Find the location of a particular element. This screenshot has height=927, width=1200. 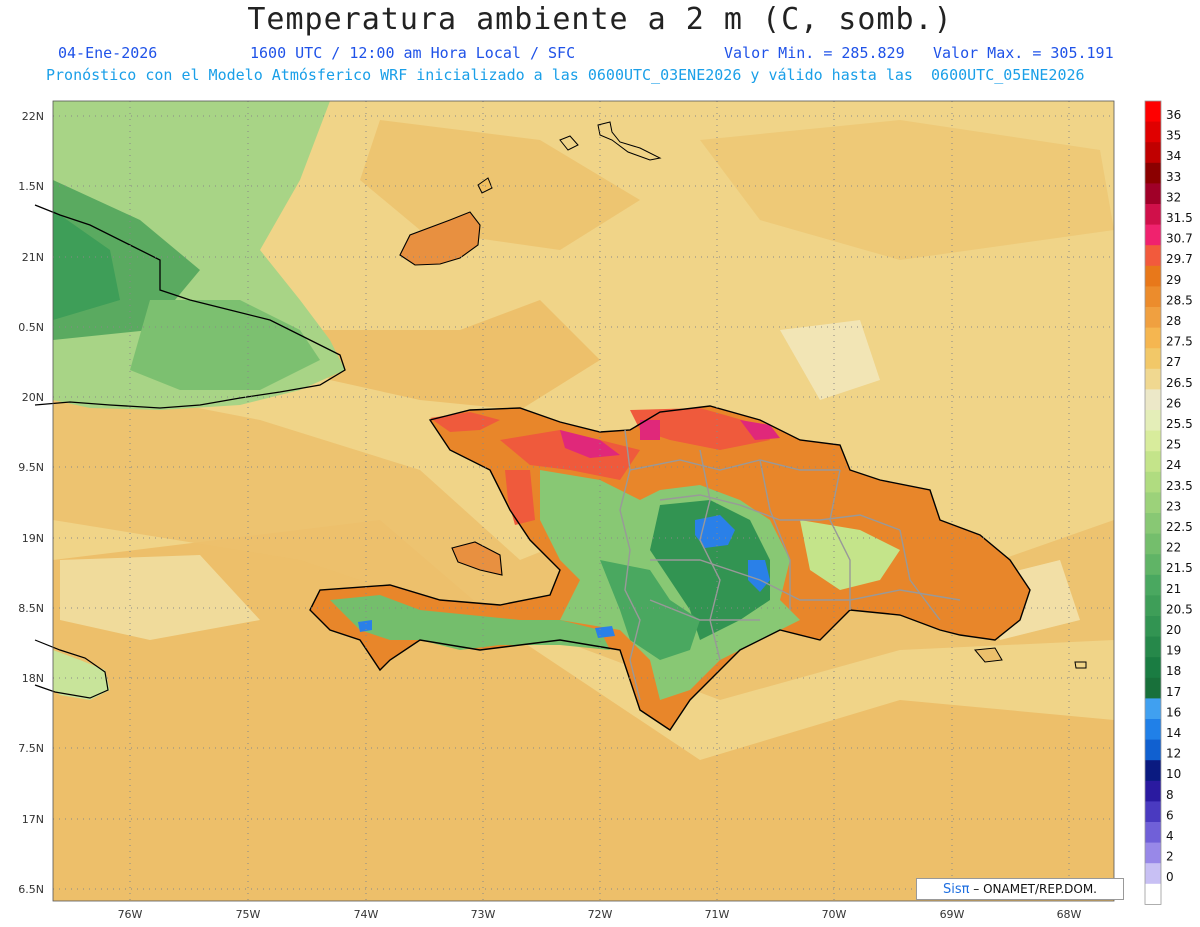

lon-label: 72W is located at coordinates (600, 914).